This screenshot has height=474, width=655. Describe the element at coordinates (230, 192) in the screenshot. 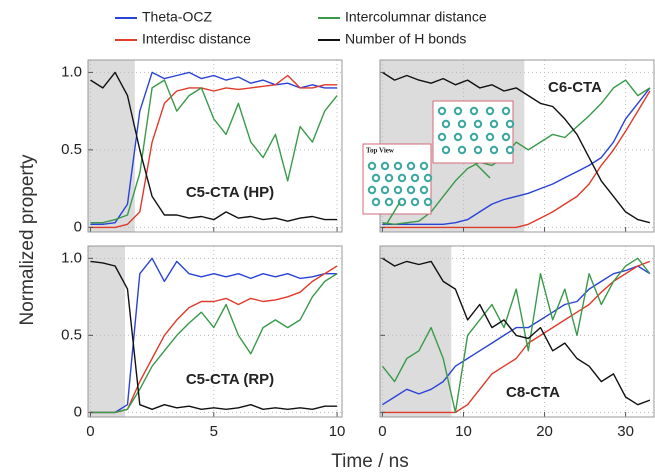

I see `panel-label: C5-CTA (HP)` at that location.